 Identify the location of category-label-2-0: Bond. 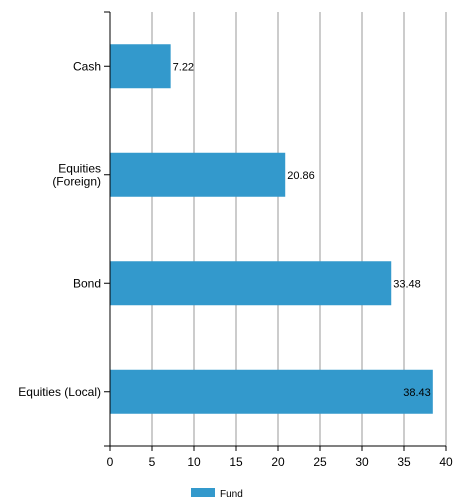
(87, 283).